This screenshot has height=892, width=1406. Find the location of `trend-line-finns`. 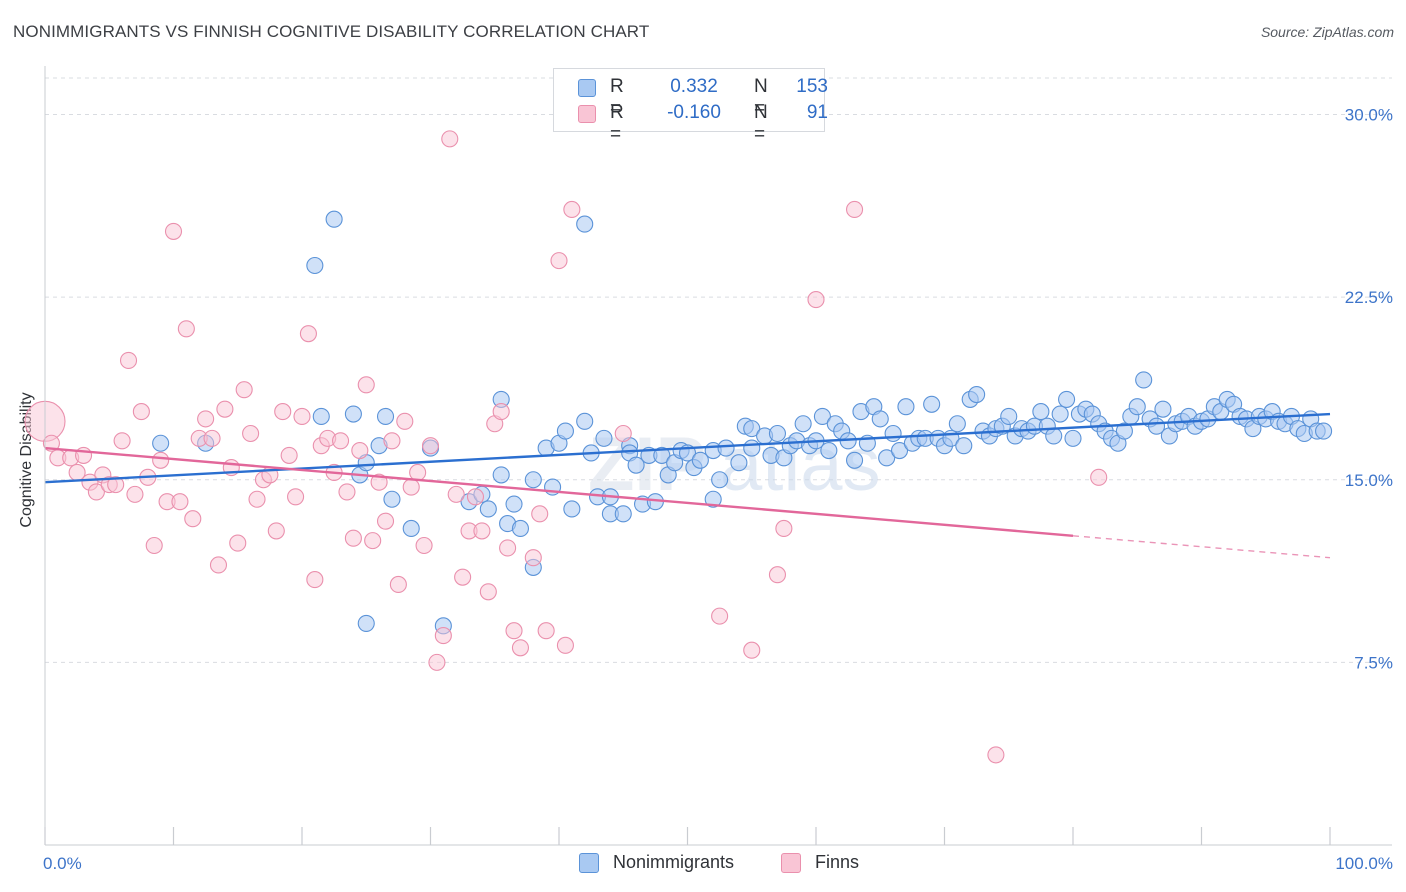

trend-line-finns is located at coordinates (559, 491).